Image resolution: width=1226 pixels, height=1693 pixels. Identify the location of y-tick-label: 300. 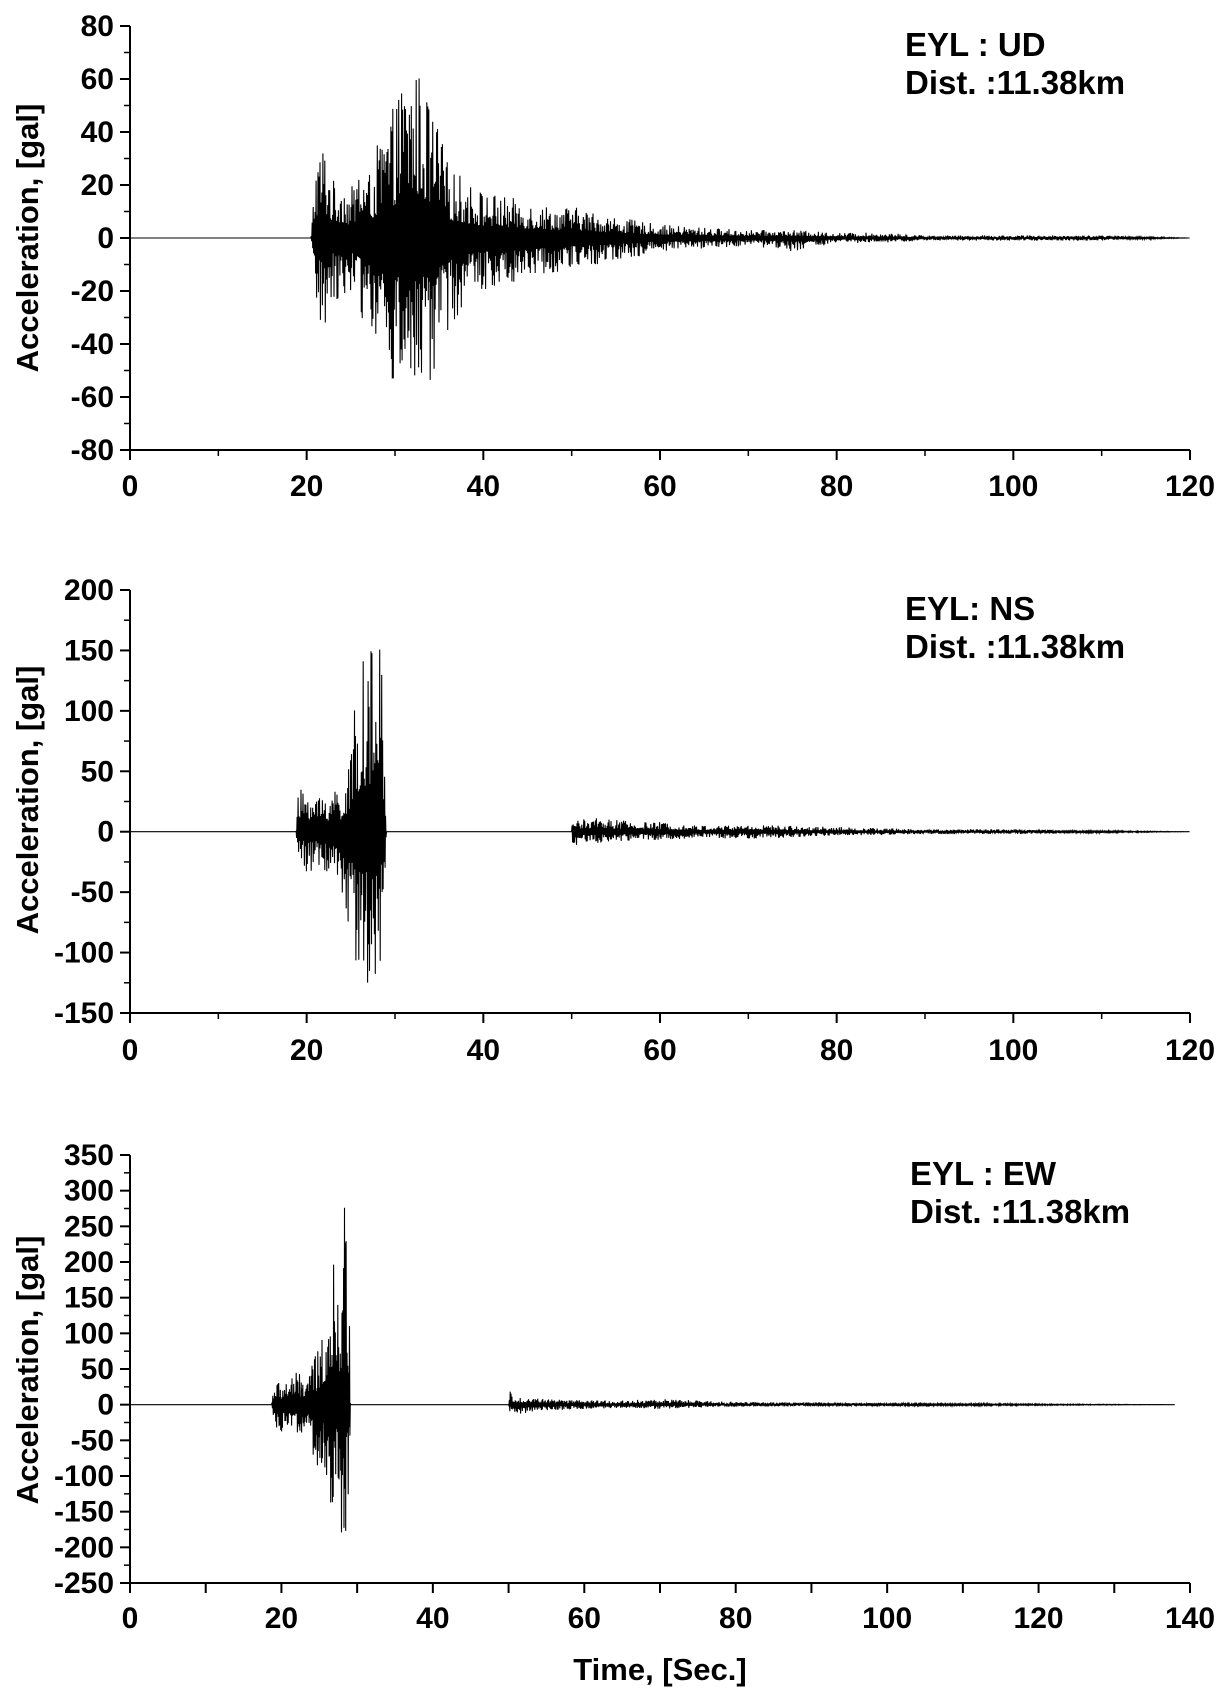
(89, 1191).